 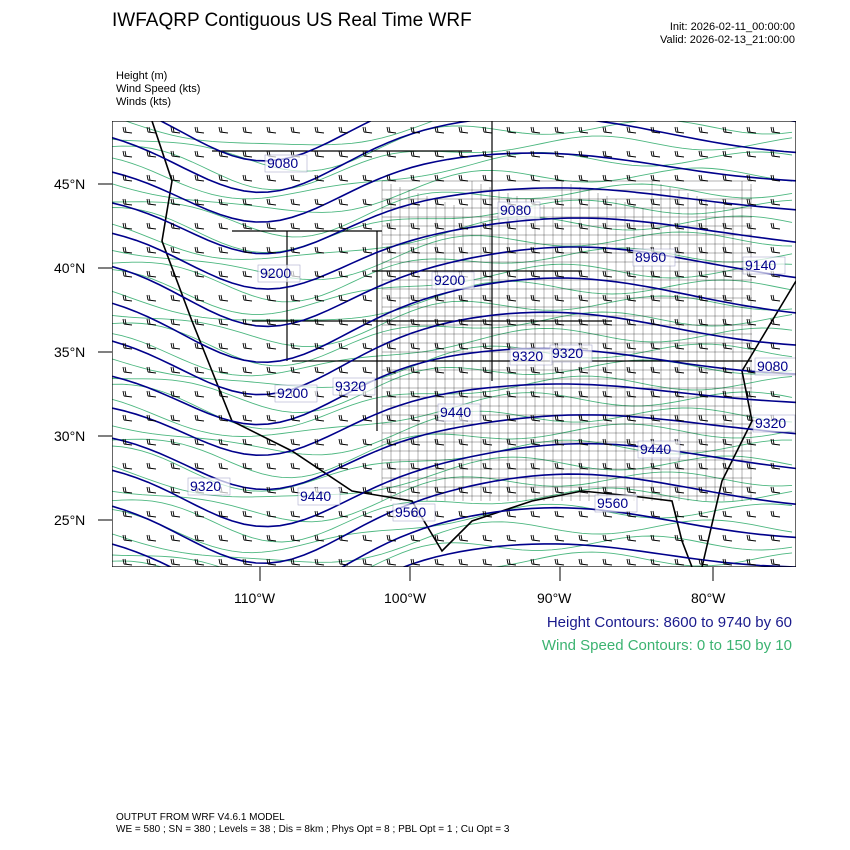 What do you see at coordinates (70, 436) in the screenshot?
I see `lat-label: 30°N` at bounding box center [70, 436].